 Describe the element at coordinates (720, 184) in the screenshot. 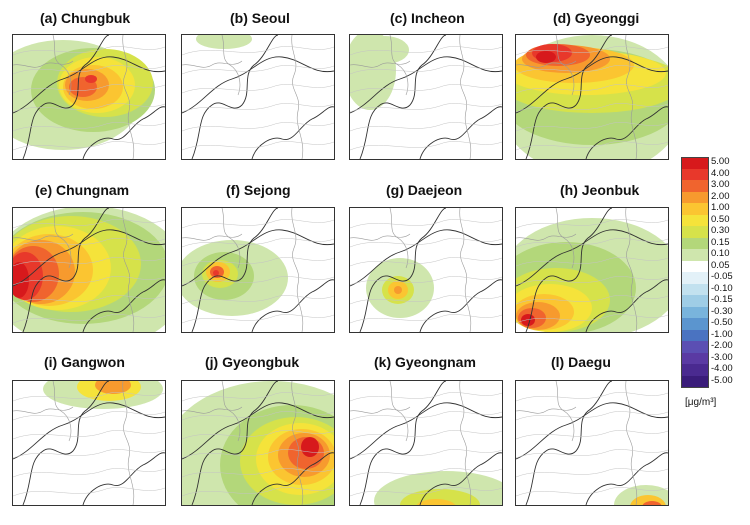

I see `legend-label: 3.00` at that location.